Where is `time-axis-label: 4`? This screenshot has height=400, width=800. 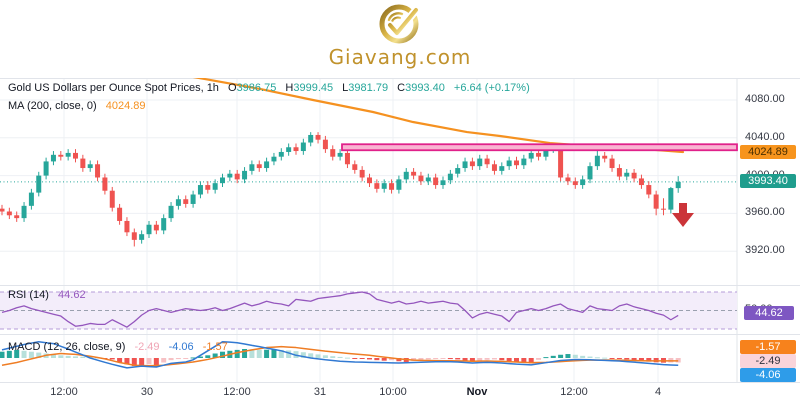 time-axis-label: 4 is located at coordinates (658, 392).